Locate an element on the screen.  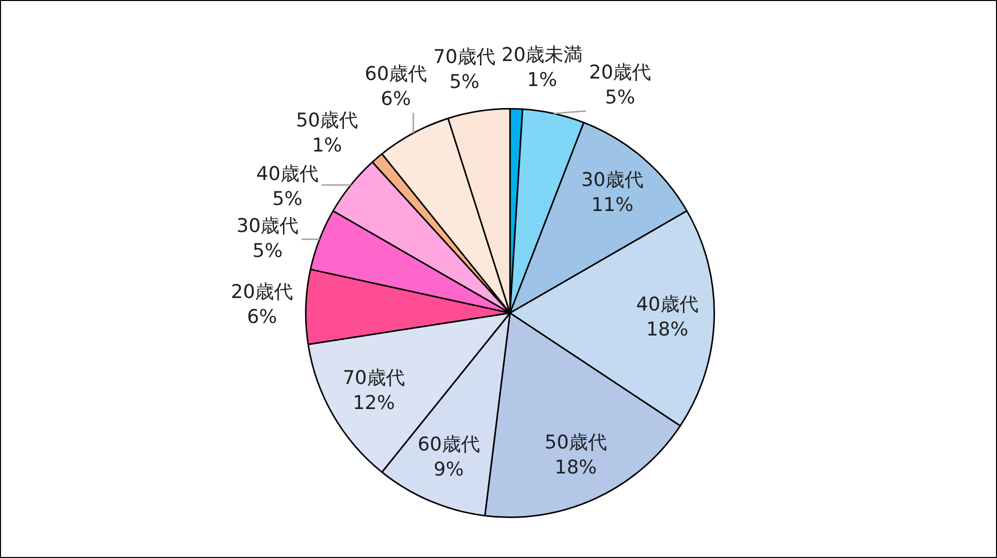
data-label: 12% is located at coordinates (373, 403).